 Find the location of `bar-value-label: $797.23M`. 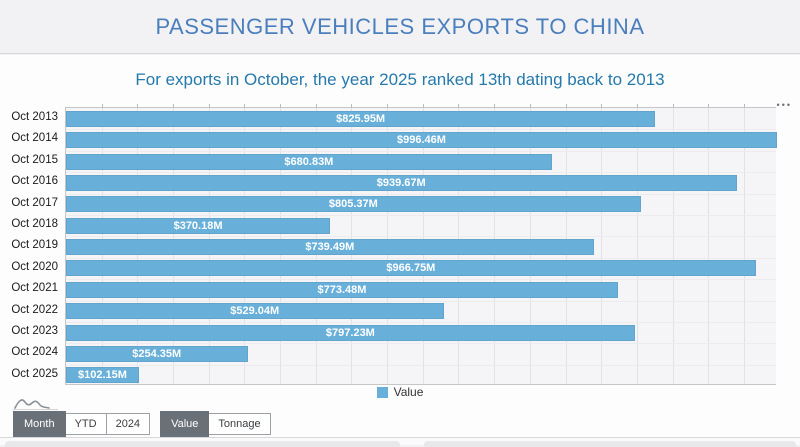

bar-value-label: $797.23M is located at coordinates (350, 332).